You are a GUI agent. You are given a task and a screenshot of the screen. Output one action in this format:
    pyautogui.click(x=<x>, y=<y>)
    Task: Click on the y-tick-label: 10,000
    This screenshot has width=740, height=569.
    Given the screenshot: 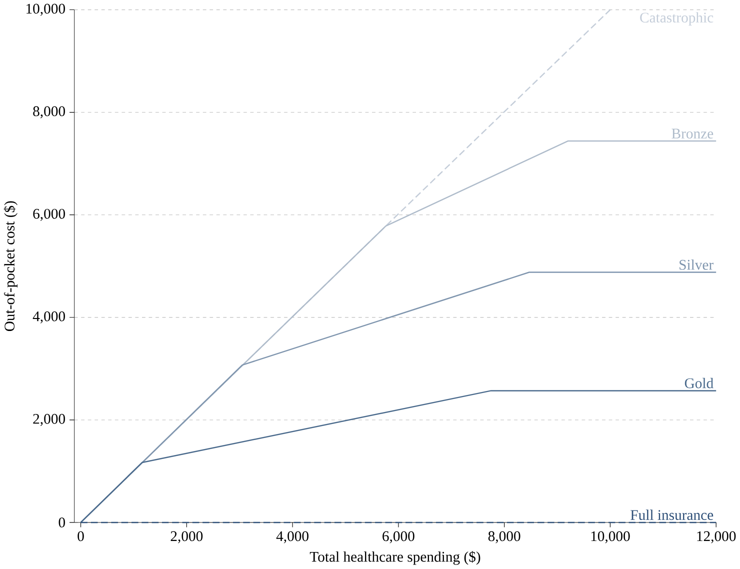 What is the action you would take?
    pyautogui.click(x=45, y=10)
    